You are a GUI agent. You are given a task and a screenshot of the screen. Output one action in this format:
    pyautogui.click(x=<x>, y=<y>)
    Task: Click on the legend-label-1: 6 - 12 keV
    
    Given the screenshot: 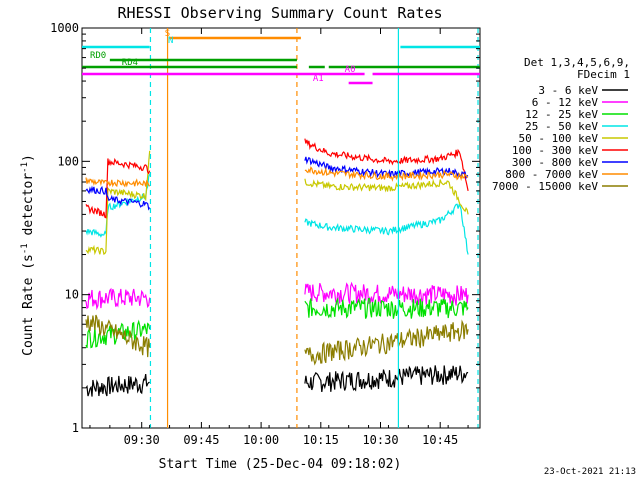 What is the action you would take?
    pyautogui.click(x=565, y=102)
    